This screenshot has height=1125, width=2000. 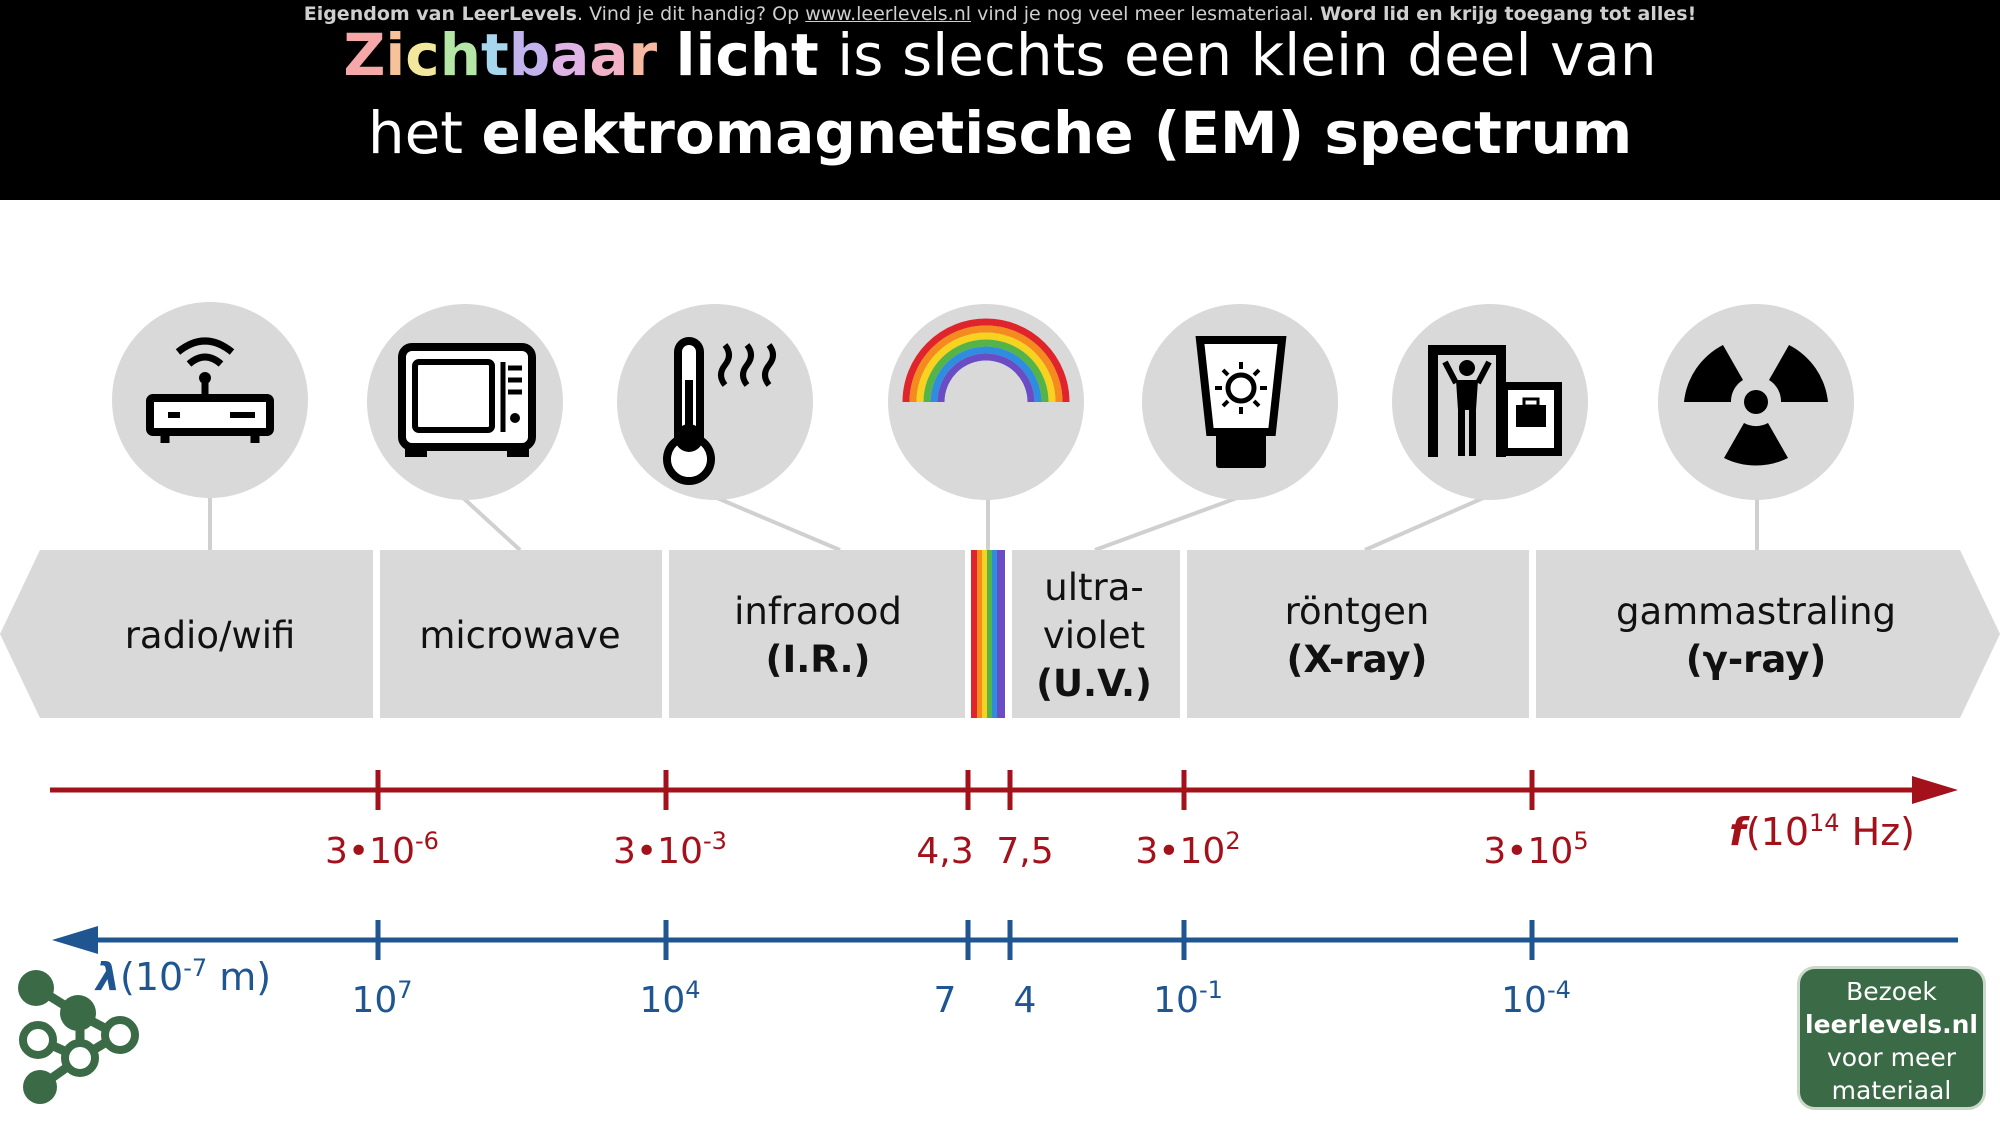 I want to click on frequency_axis-tick-label: 4,3, so click(x=944, y=851).